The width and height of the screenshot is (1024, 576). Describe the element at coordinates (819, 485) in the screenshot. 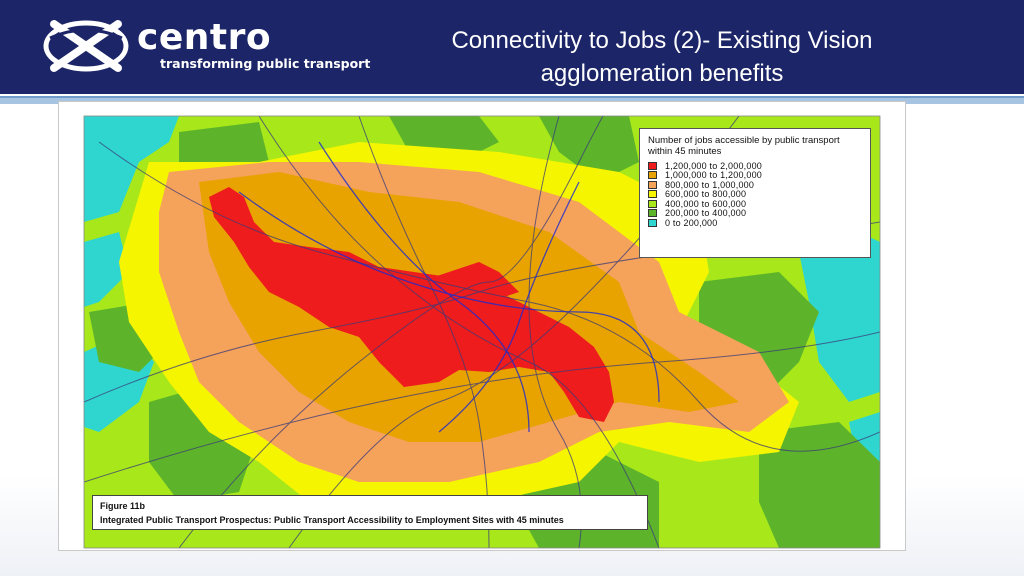

I see `zone-dgreen-se` at that location.